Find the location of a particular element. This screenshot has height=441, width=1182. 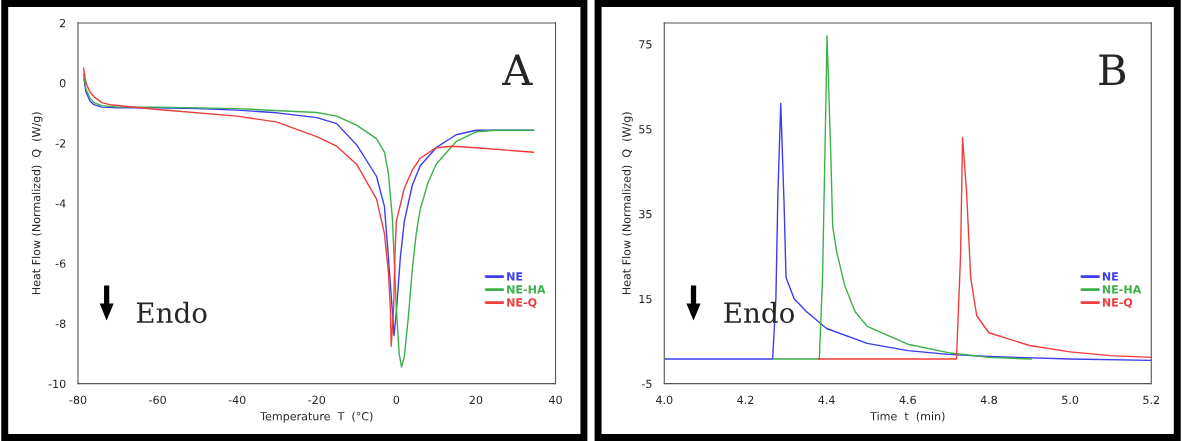

x-tick-label: 4.4 is located at coordinates (826, 399).